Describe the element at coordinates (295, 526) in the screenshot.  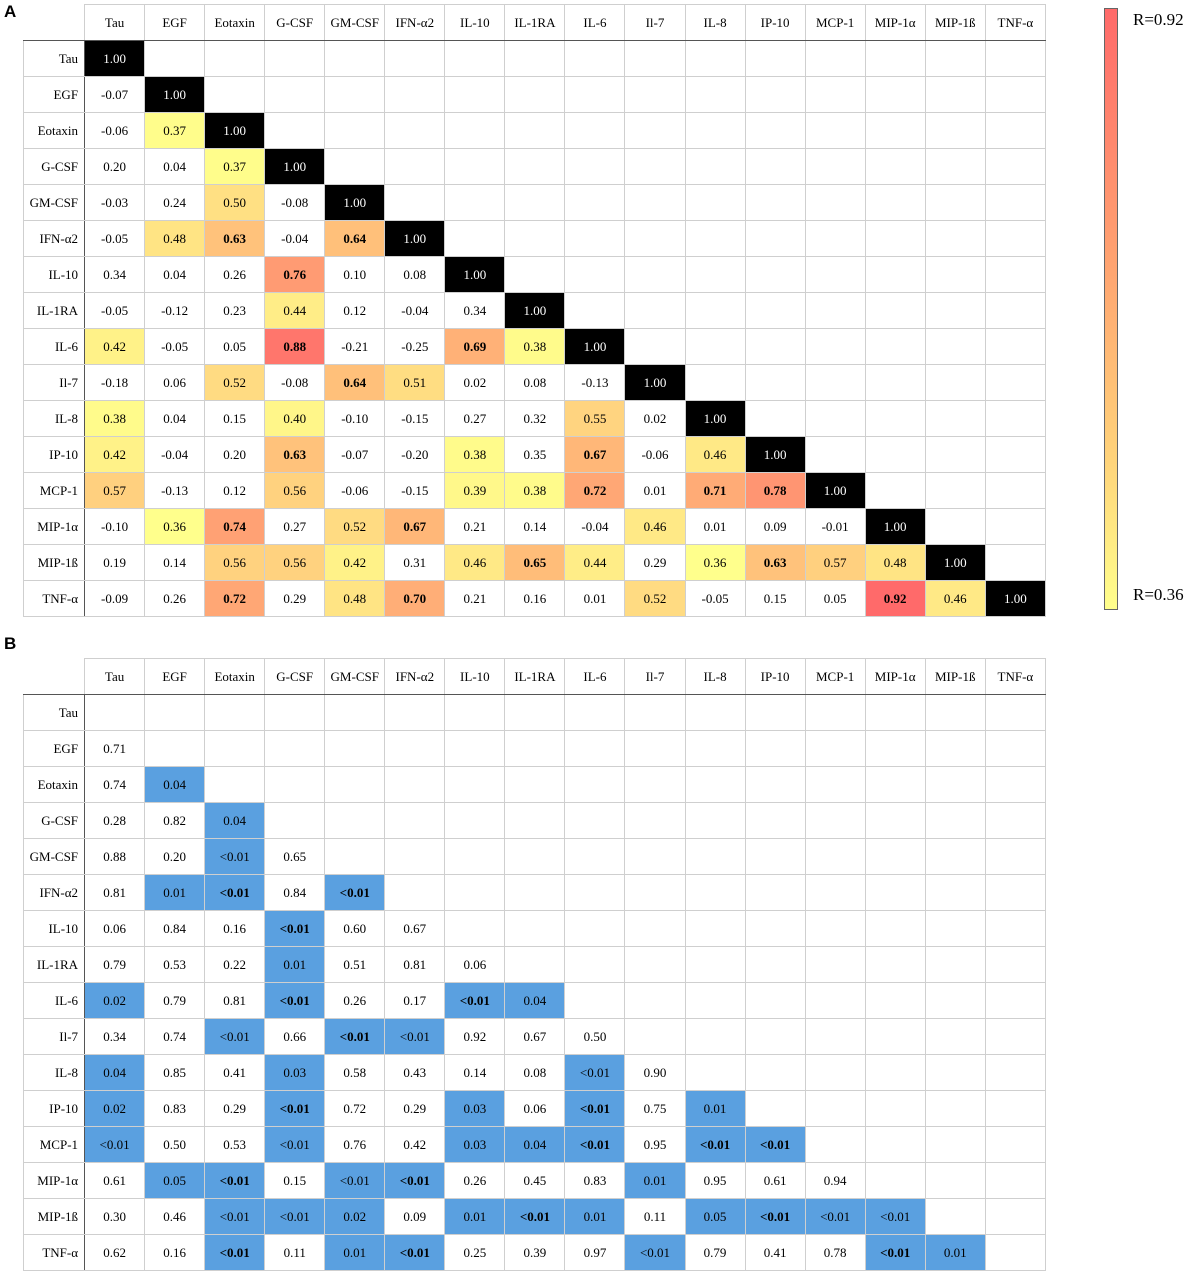
I see `data-cell: 0.27` at that location.